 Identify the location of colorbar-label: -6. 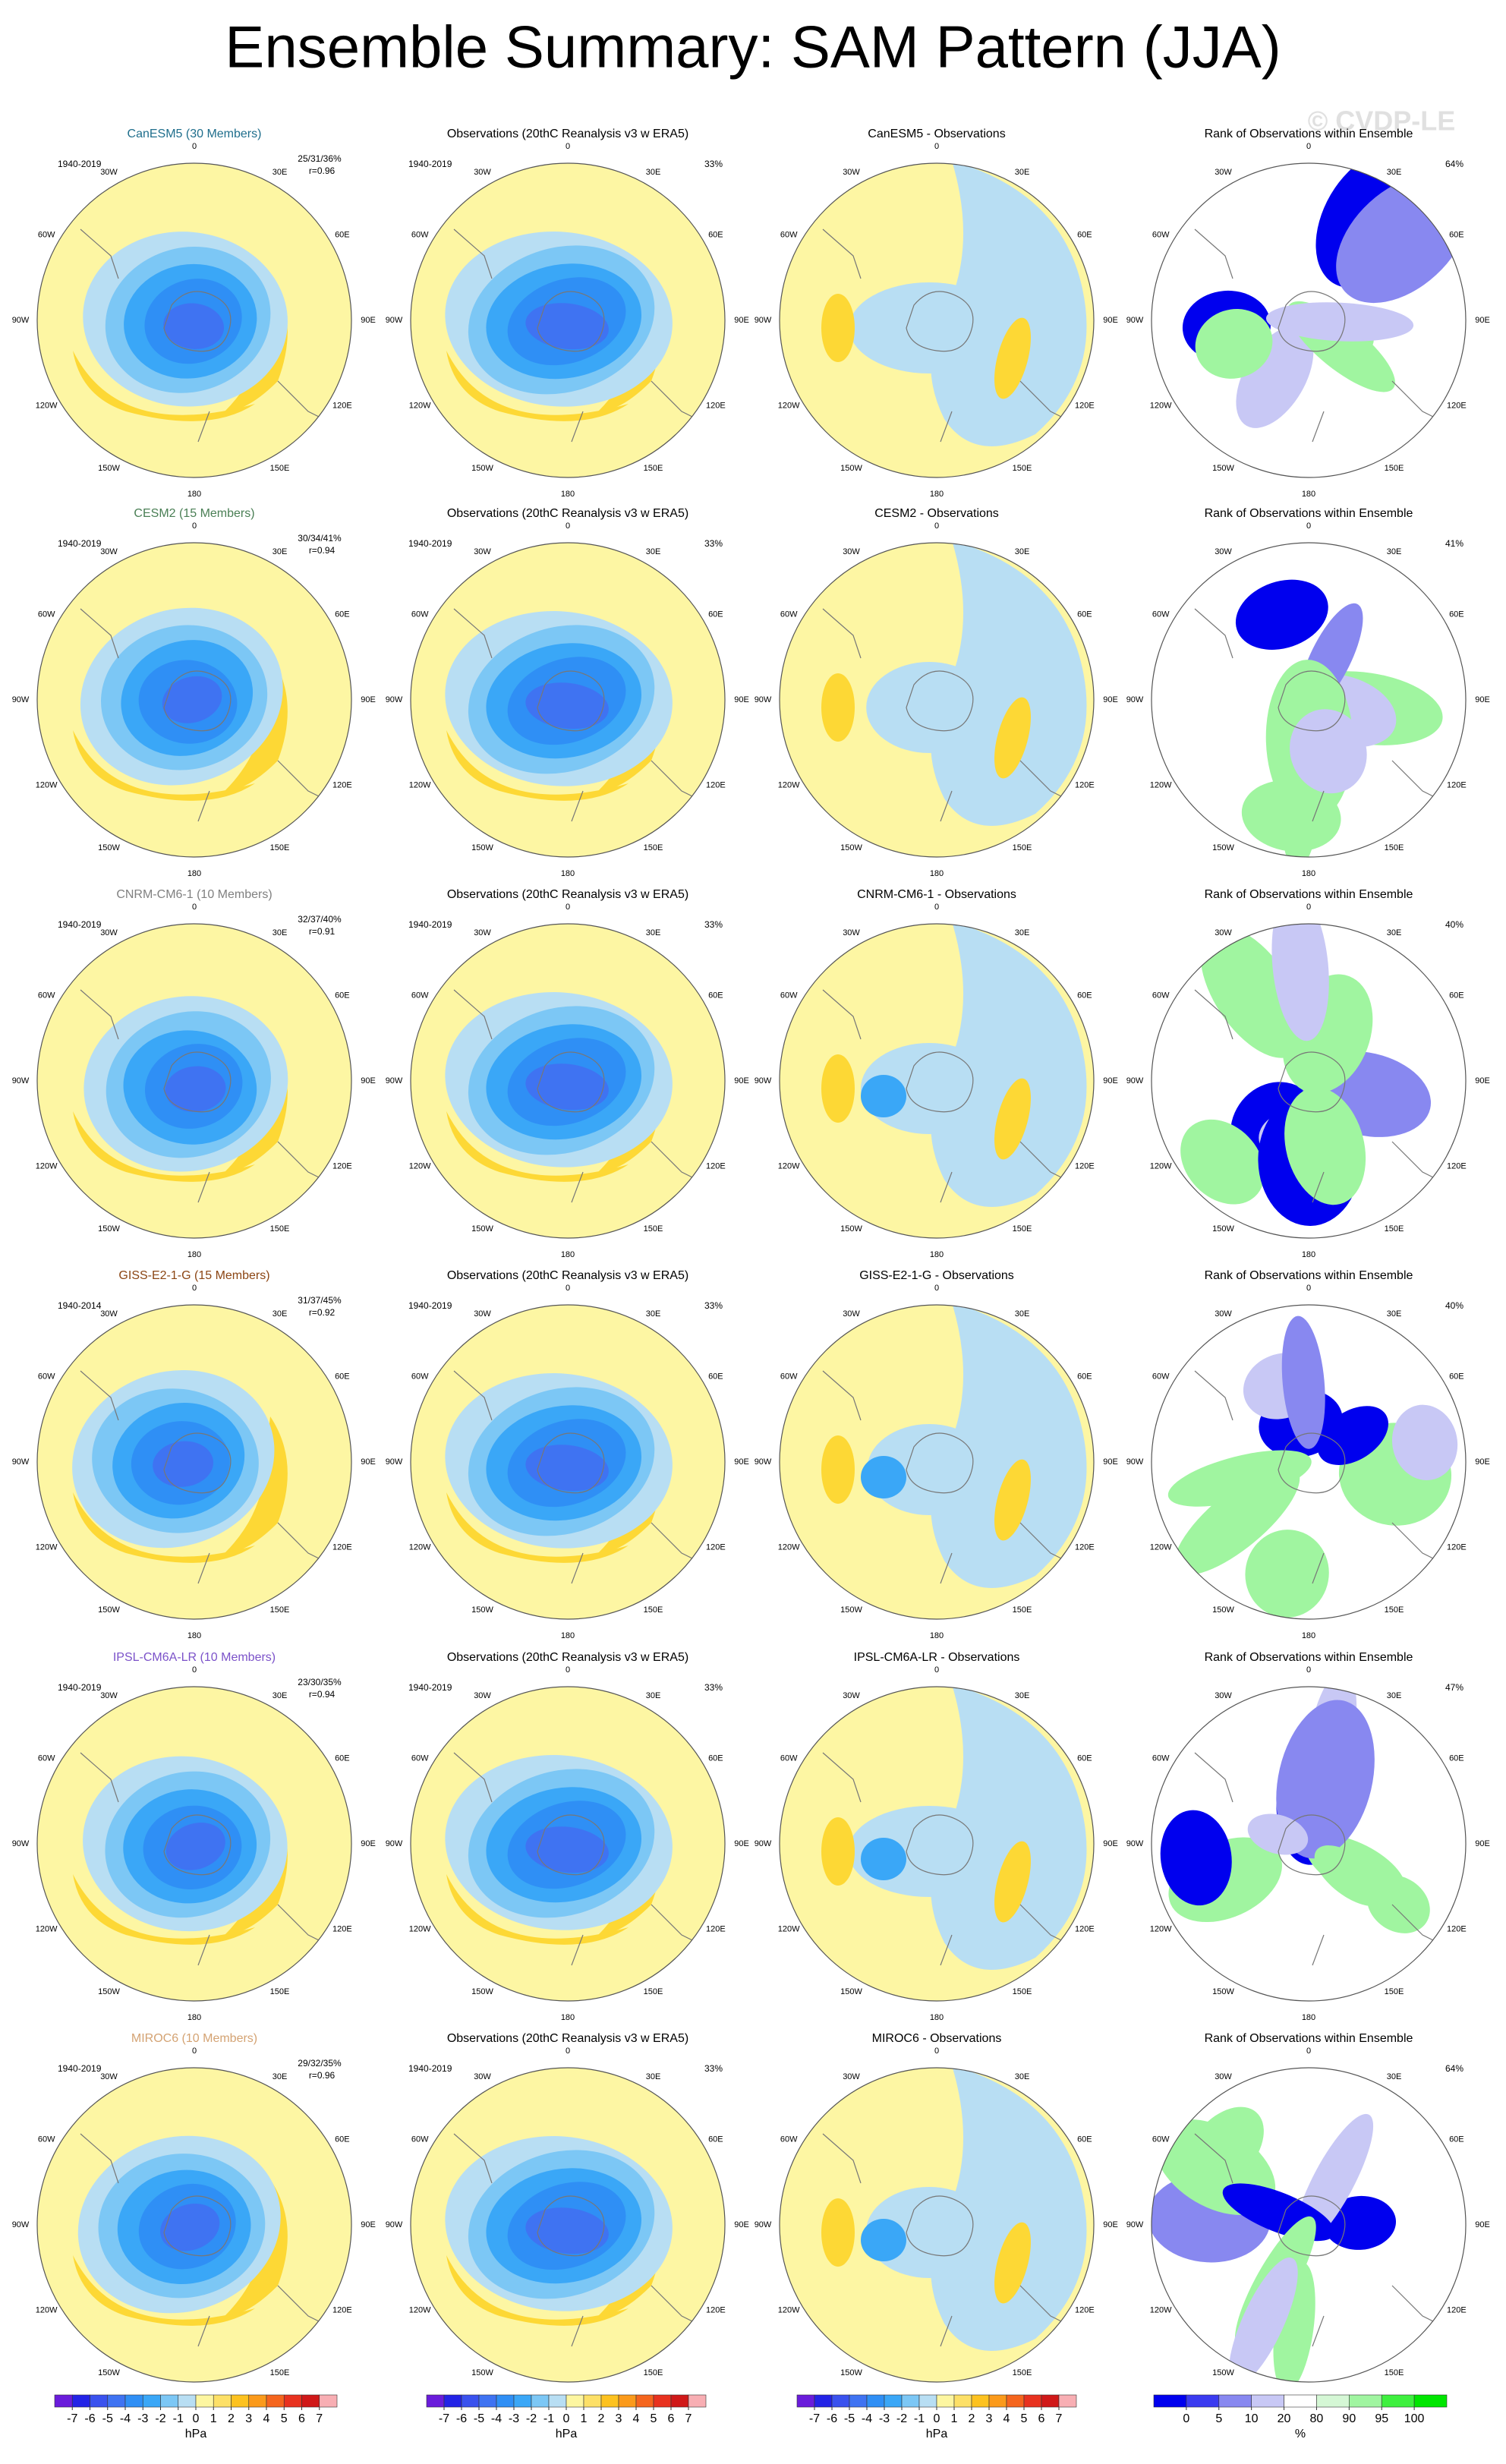
(832, 2418).